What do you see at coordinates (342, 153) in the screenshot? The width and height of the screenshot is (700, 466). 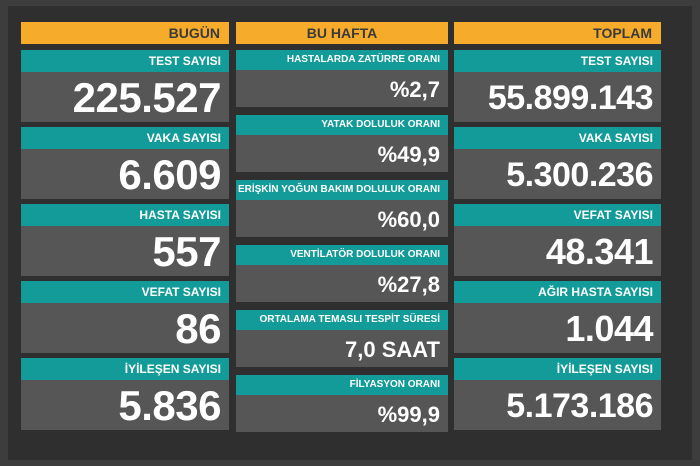 I see `week-bed-value: %49,9` at bounding box center [342, 153].